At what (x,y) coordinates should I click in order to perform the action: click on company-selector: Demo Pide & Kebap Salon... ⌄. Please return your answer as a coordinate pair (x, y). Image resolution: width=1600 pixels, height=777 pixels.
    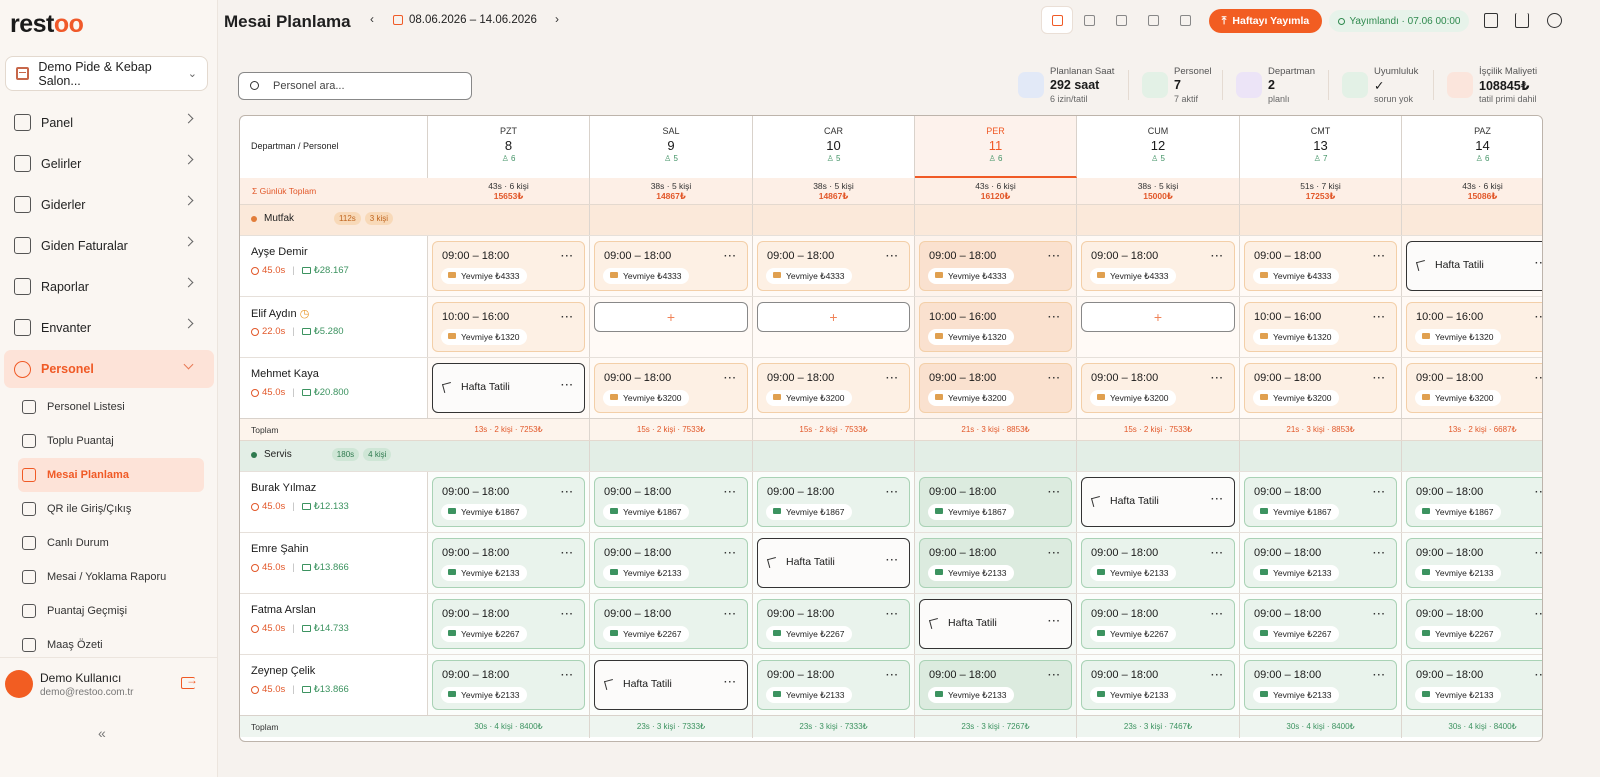
    Looking at the image, I should click on (106, 73).